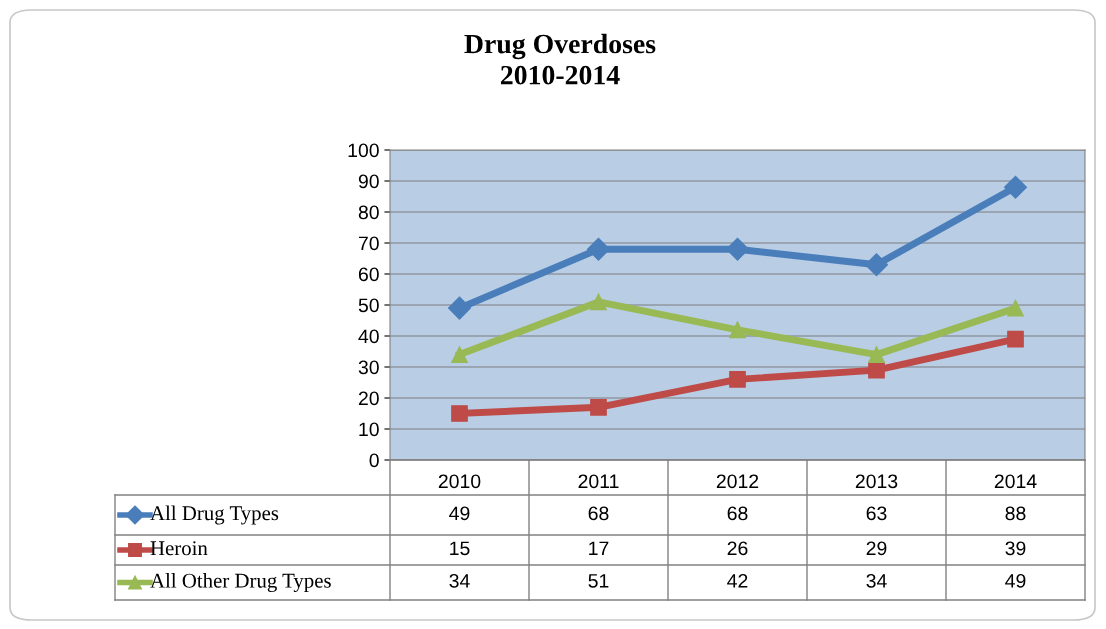 This screenshot has height=629, width=1106. Describe the element at coordinates (374, 460) in the screenshot. I see `y-tick-label: 0` at that location.